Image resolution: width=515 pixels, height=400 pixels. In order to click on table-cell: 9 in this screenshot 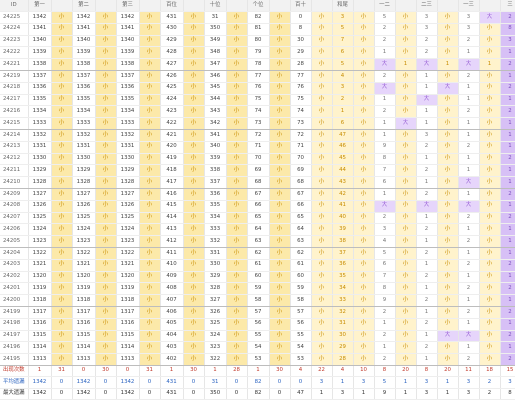, I will do `click(385, 300)`.